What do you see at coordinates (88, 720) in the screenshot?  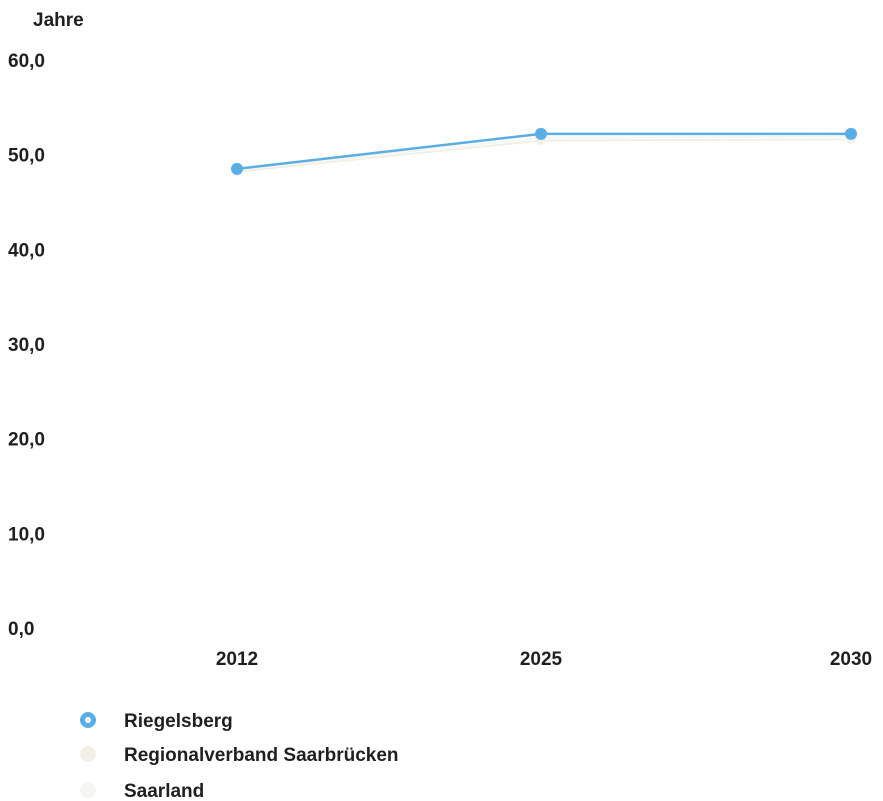 I see `legend-marker-center` at bounding box center [88, 720].